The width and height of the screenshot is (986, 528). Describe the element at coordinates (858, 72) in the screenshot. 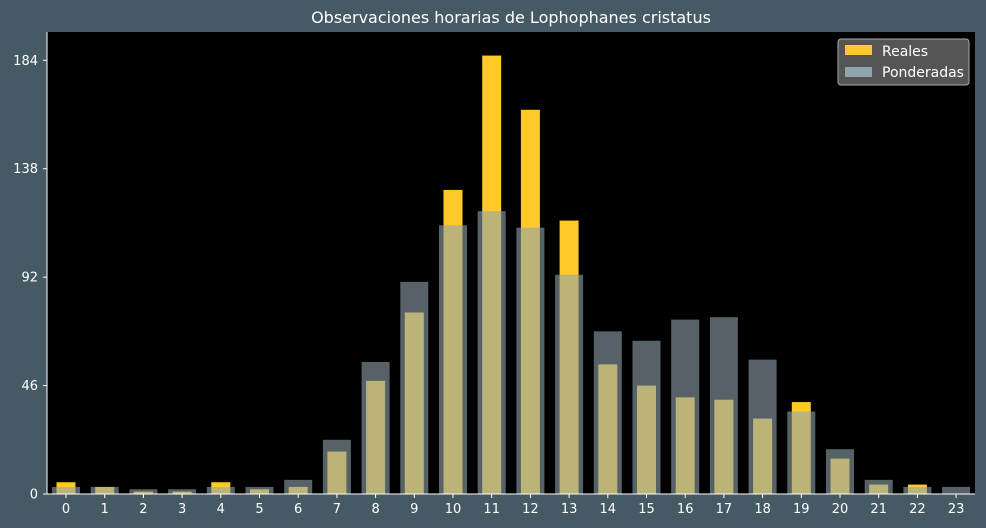

I see `legend-swatch-ponderadas` at that location.